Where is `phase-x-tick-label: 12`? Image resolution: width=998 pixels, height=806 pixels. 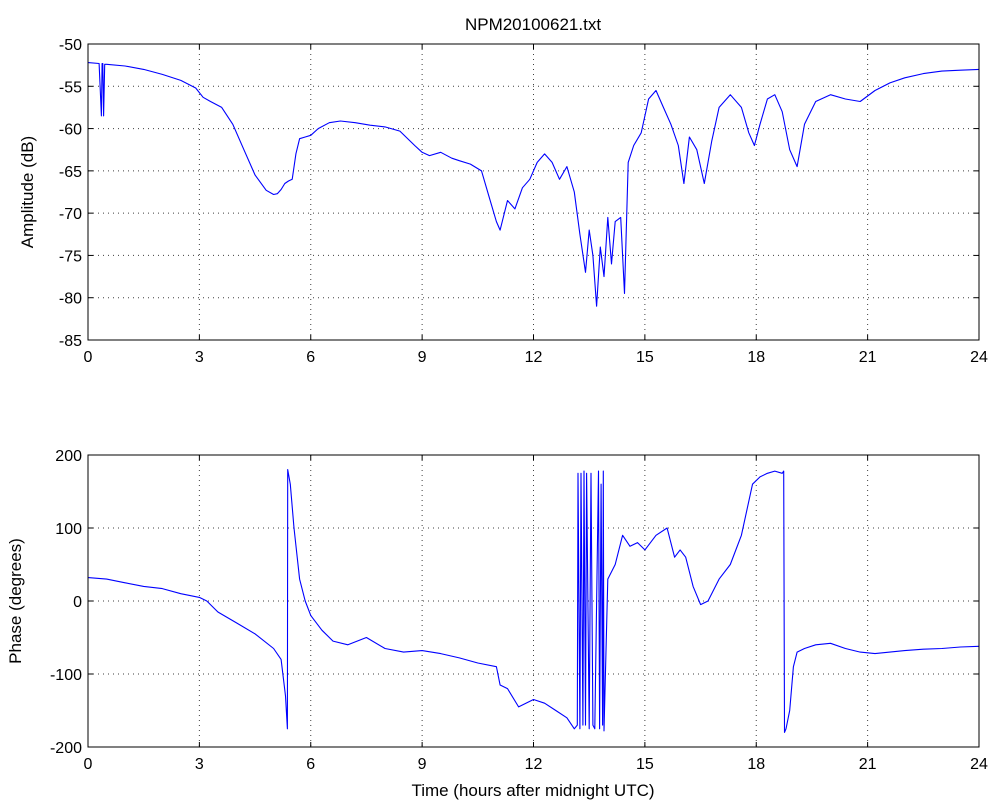
phase-x-tick-label: 12 is located at coordinates (534, 764).